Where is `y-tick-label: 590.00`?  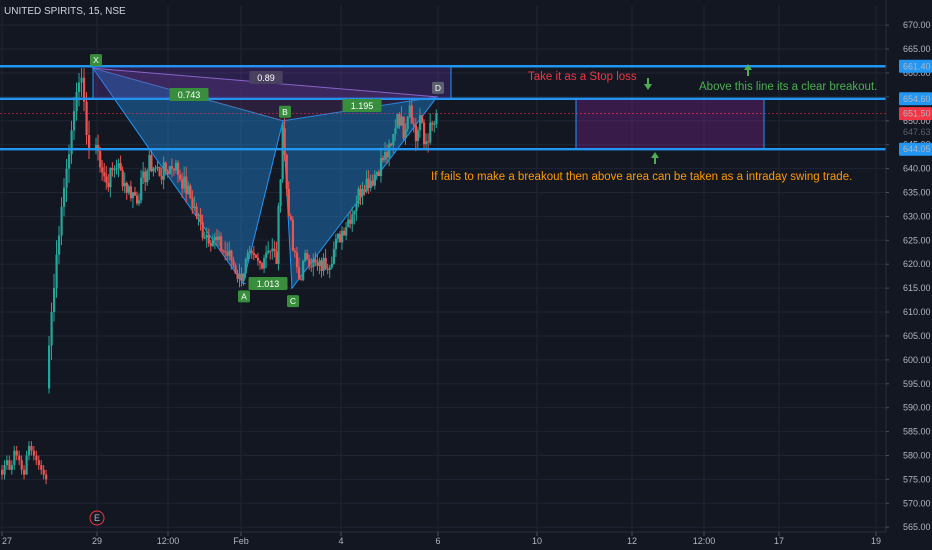
y-tick-label: 590.00 is located at coordinates (917, 408).